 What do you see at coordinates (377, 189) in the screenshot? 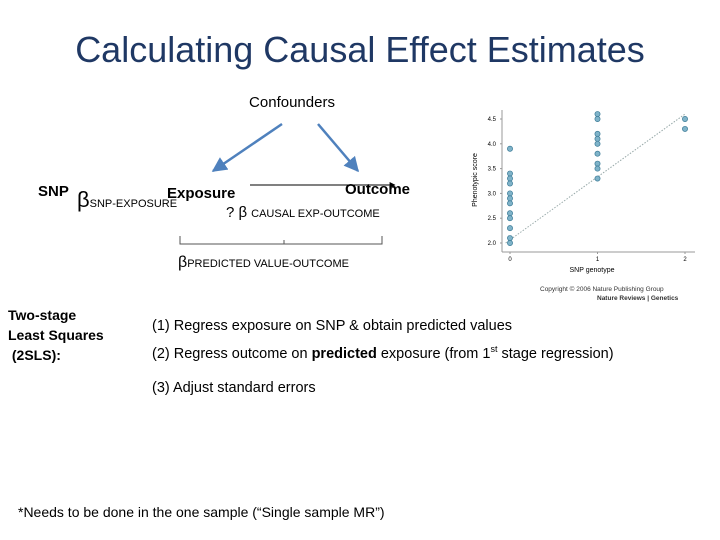
I see `outcome: Outcome` at bounding box center [377, 189].